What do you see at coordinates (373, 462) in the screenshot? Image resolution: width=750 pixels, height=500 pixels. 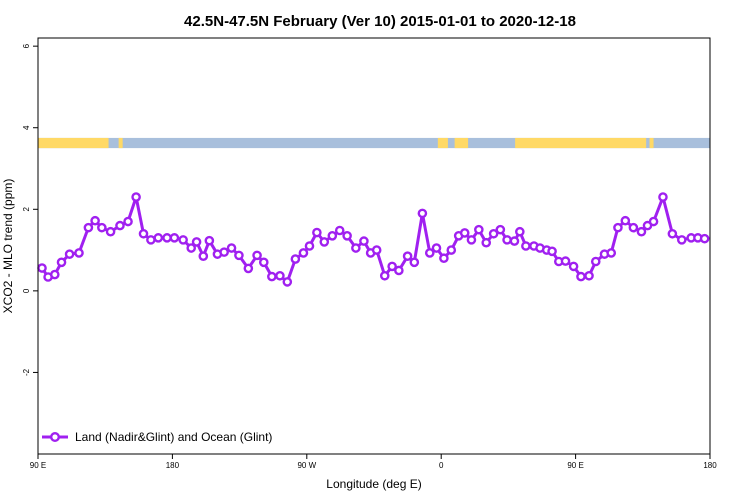 I see `x-axis: 90 E 180 90 W 0 90 E 180` at bounding box center [373, 462].